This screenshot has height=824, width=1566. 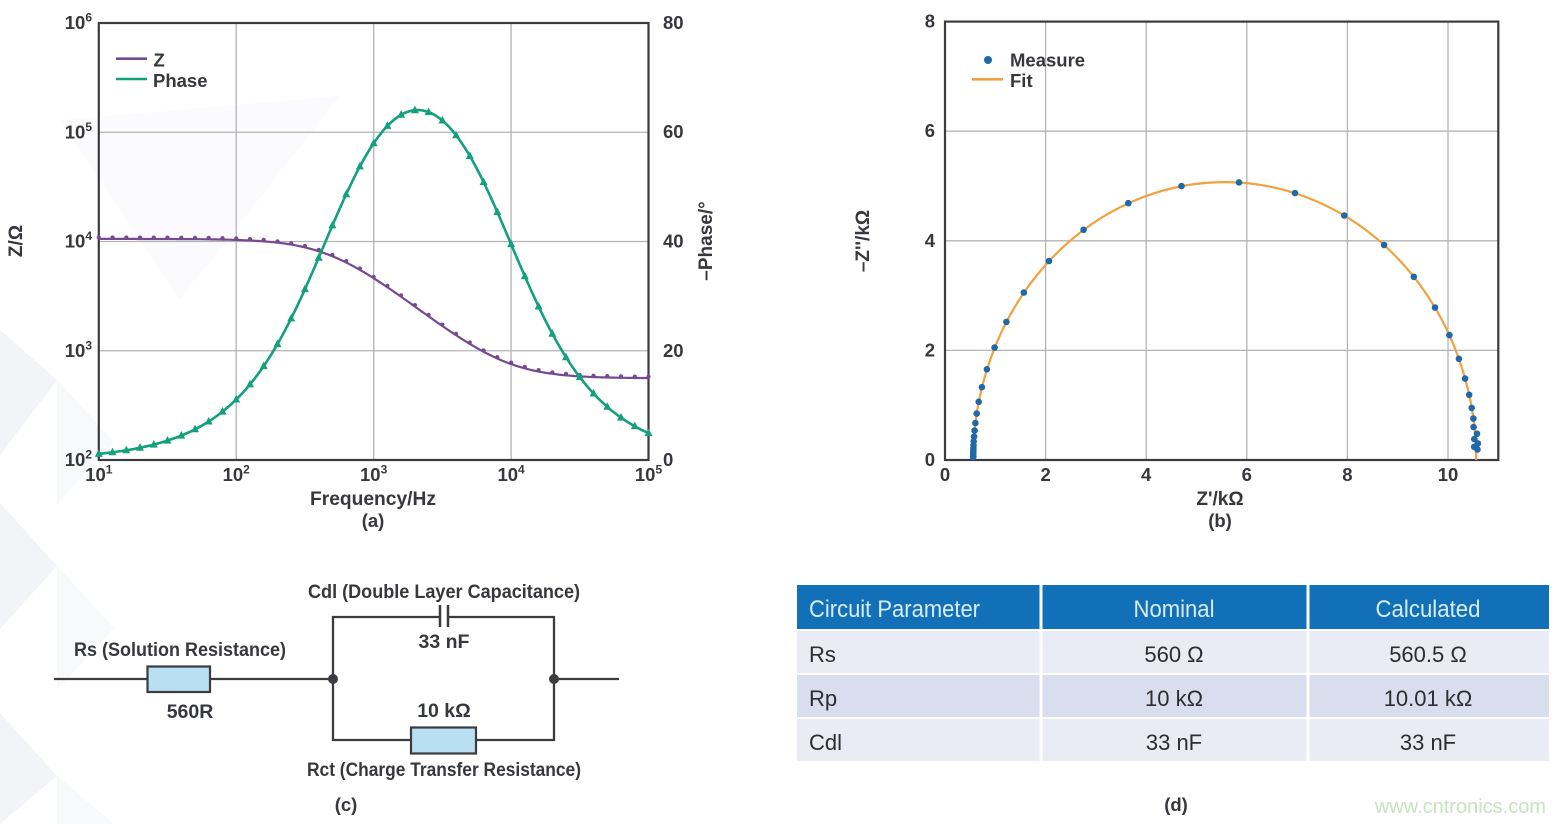 I want to click on svg-text: Rp, so click(x=823, y=698).